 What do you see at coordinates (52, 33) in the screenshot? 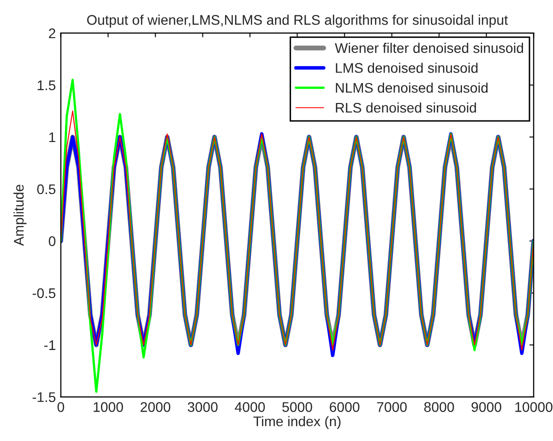
I see `y-tick-label: 2` at bounding box center [52, 33].